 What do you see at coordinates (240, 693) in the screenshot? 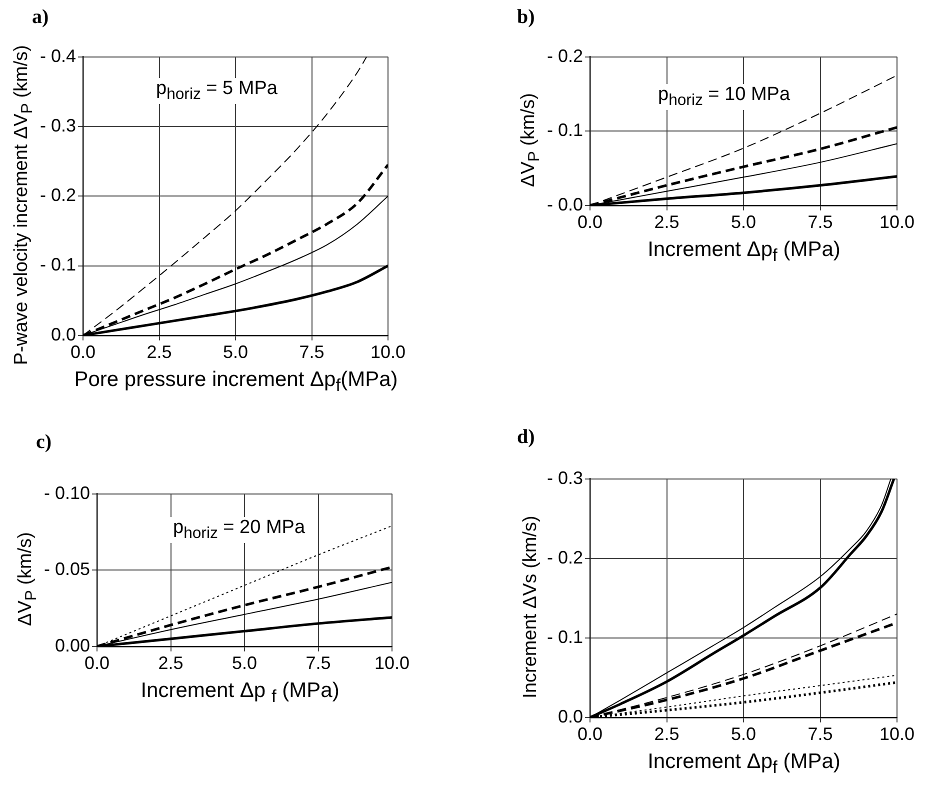
I see `x-axis-title: Increment Δp $_{f}$ (MPa)` at bounding box center [240, 693].